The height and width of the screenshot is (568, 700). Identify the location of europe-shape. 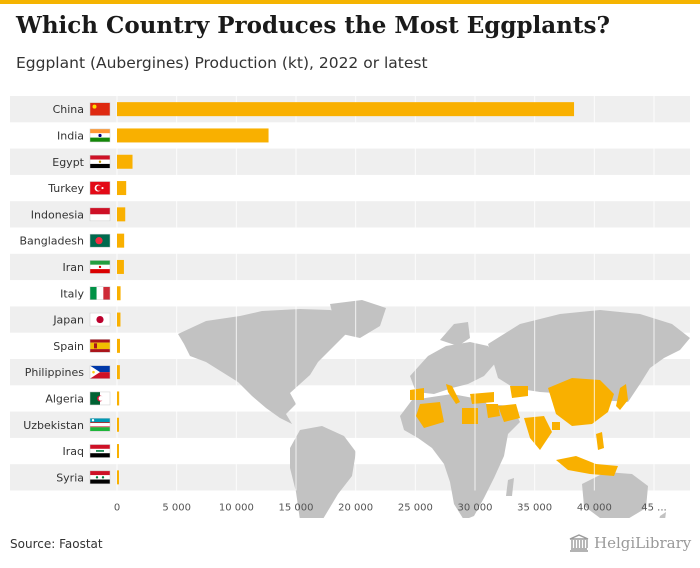
(454, 368).